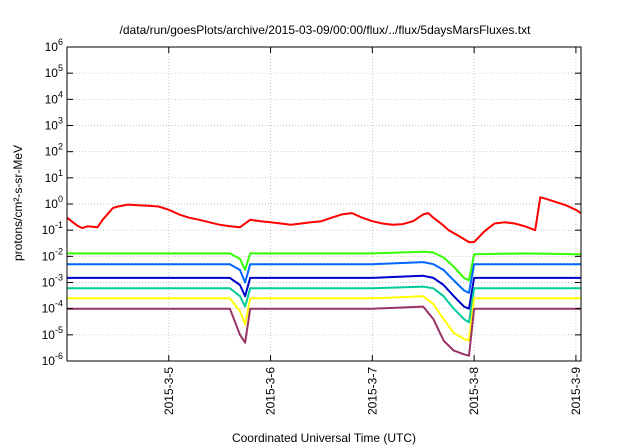 Image resolution: width=640 pixels, height=448 pixels. I want to click on y-tick-label: 10⁰, so click(54, 202).